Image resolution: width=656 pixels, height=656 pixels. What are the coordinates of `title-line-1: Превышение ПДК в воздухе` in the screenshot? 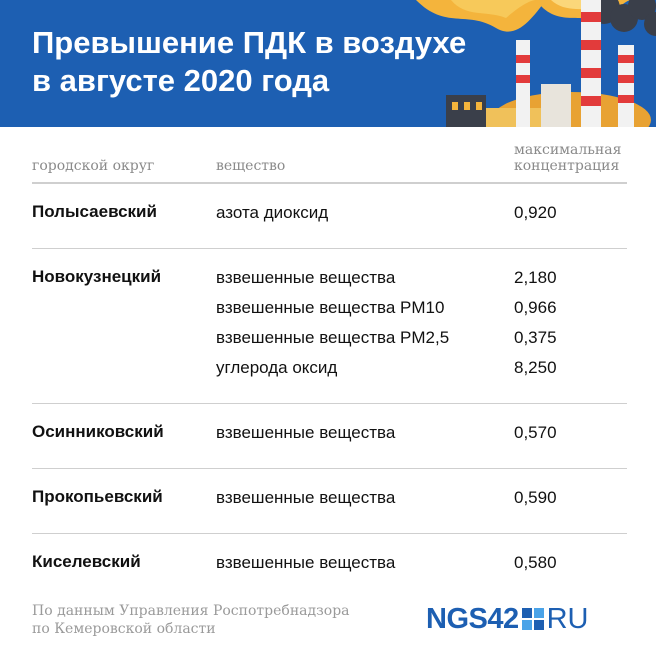 It's located at (249, 42).